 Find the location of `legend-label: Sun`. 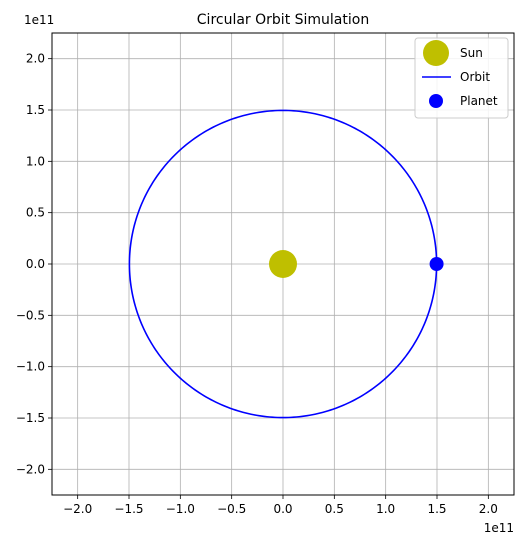

legend-label: Sun is located at coordinates (471, 53).